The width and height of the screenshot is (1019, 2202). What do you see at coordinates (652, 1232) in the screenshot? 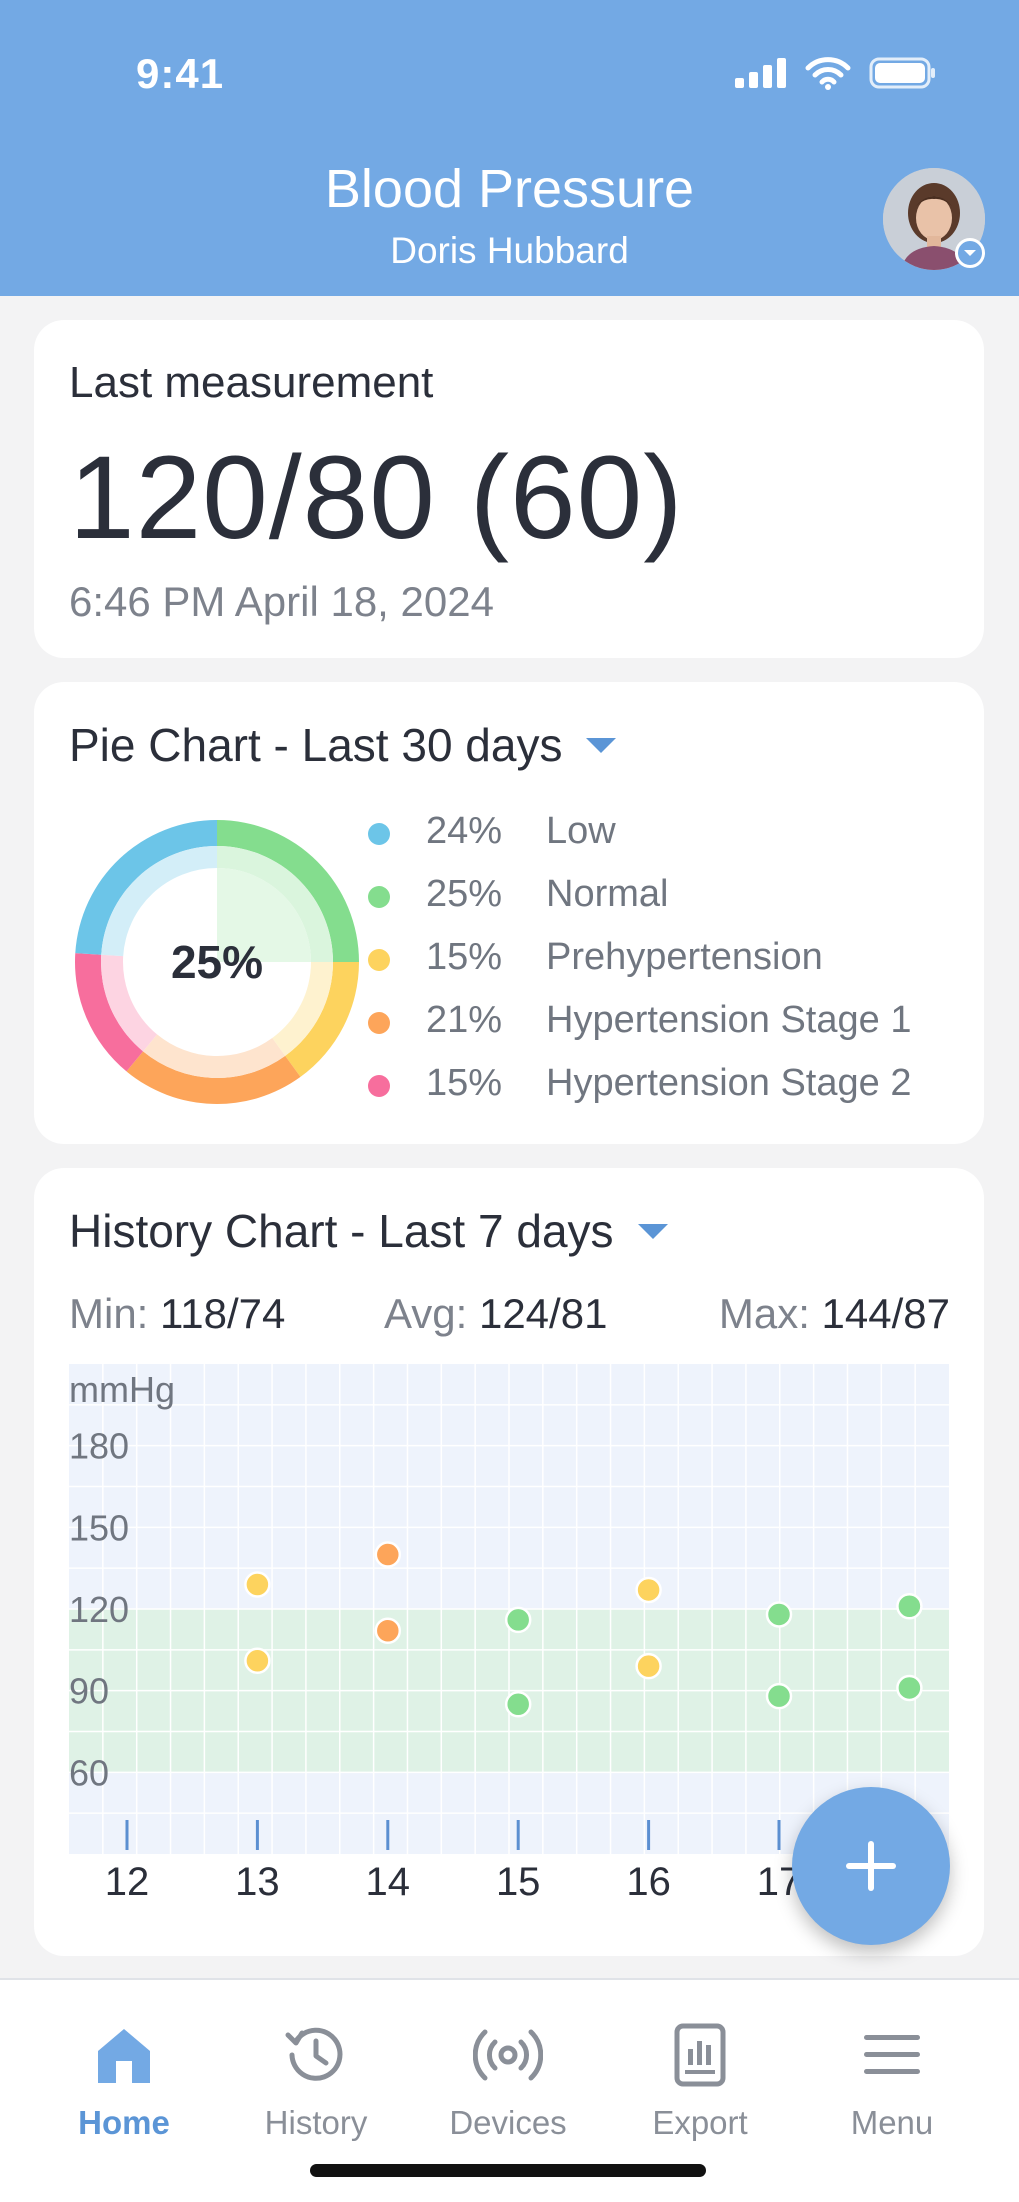
I see `caret-down-icon` at bounding box center [652, 1232].